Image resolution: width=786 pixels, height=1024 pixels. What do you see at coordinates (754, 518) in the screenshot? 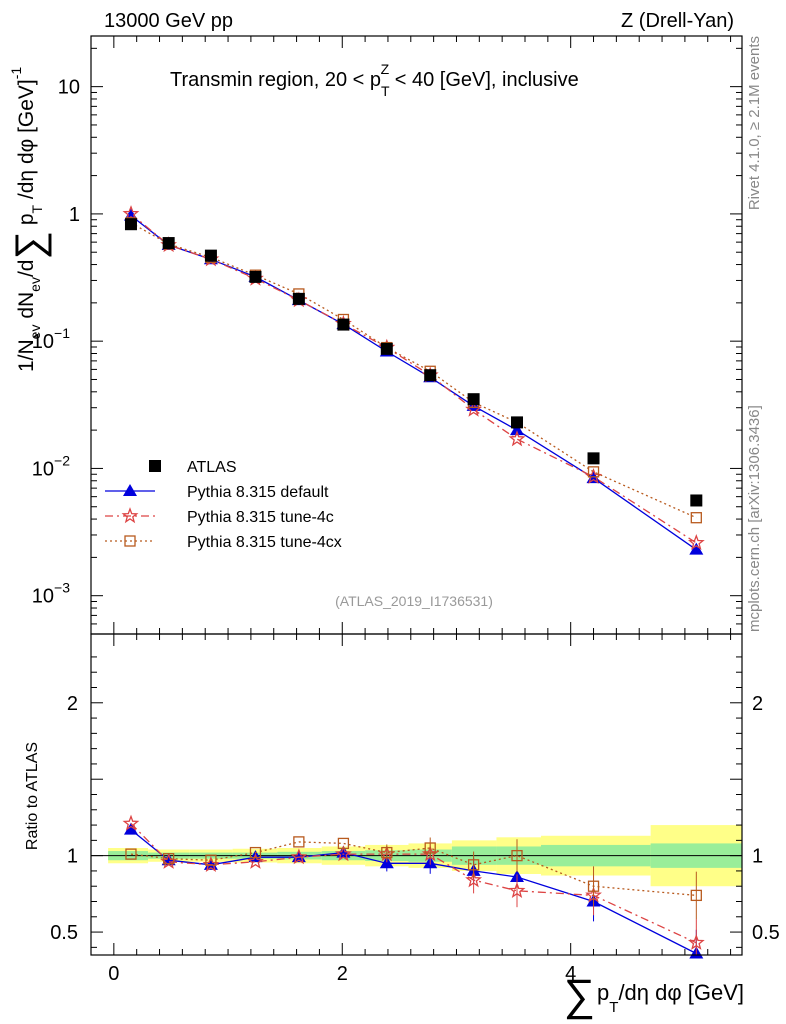
I see `mcplots-label: mcplots.cern.ch [arXiv:1306.3436]` at bounding box center [754, 518].